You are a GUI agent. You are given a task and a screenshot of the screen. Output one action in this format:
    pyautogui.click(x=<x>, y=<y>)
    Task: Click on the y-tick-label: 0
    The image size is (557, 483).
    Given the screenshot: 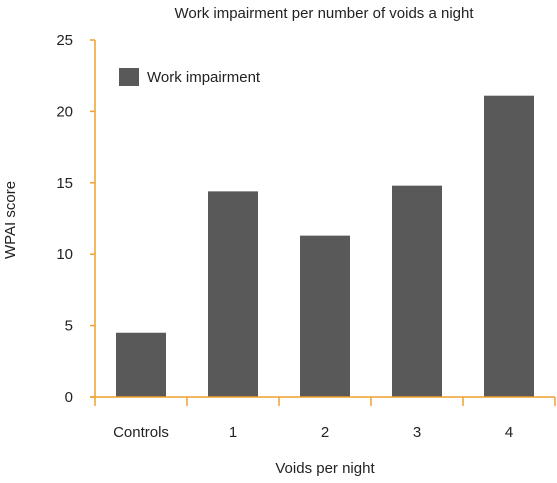 What is the action you would take?
    pyautogui.click(x=69, y=397)
    